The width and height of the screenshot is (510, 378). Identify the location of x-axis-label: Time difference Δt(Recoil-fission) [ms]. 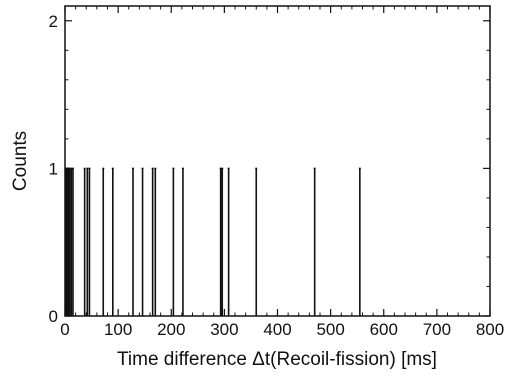
(277, 359).